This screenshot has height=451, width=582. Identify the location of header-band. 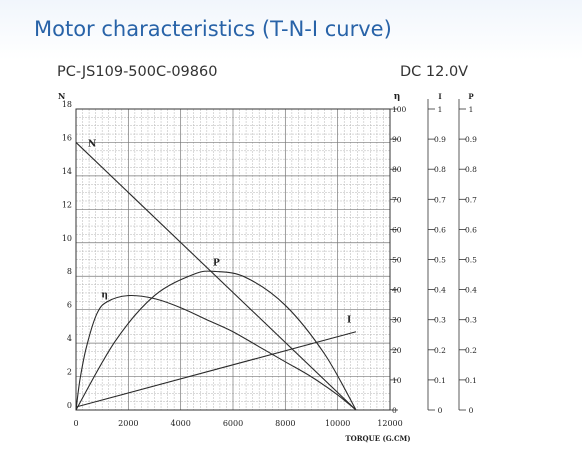
(291, 30).